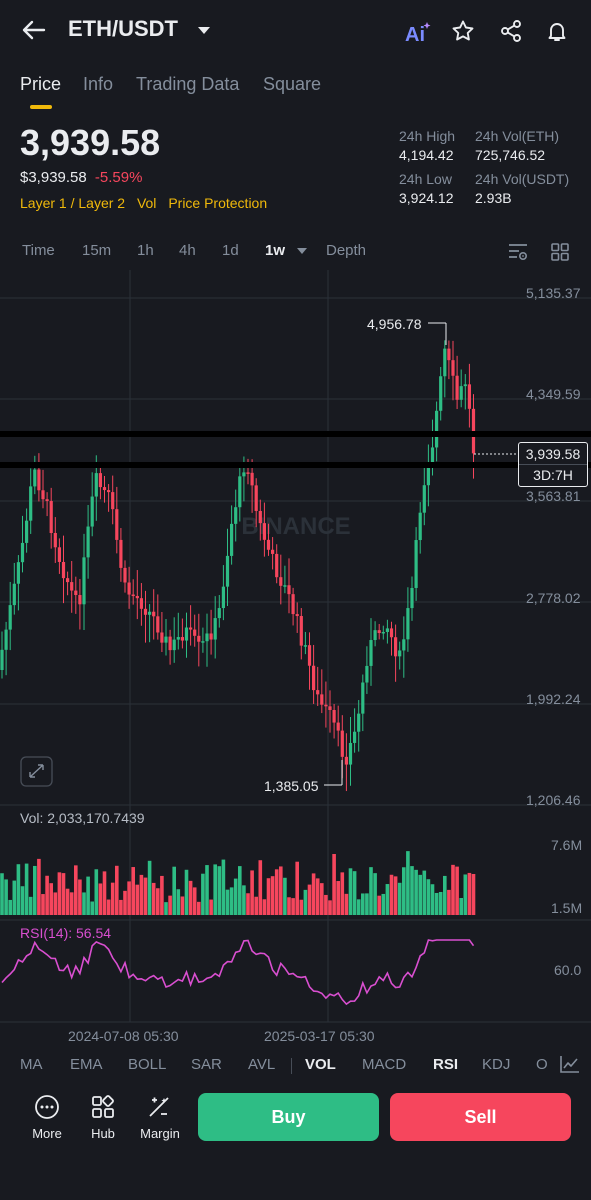 The height and width of the screenshot is (1200, 591). What do you see at coordinates (73, 203) in the screenshot?
I see `tag-layer: Layer 1 / Layer 2` at bounding box center [73, 203].